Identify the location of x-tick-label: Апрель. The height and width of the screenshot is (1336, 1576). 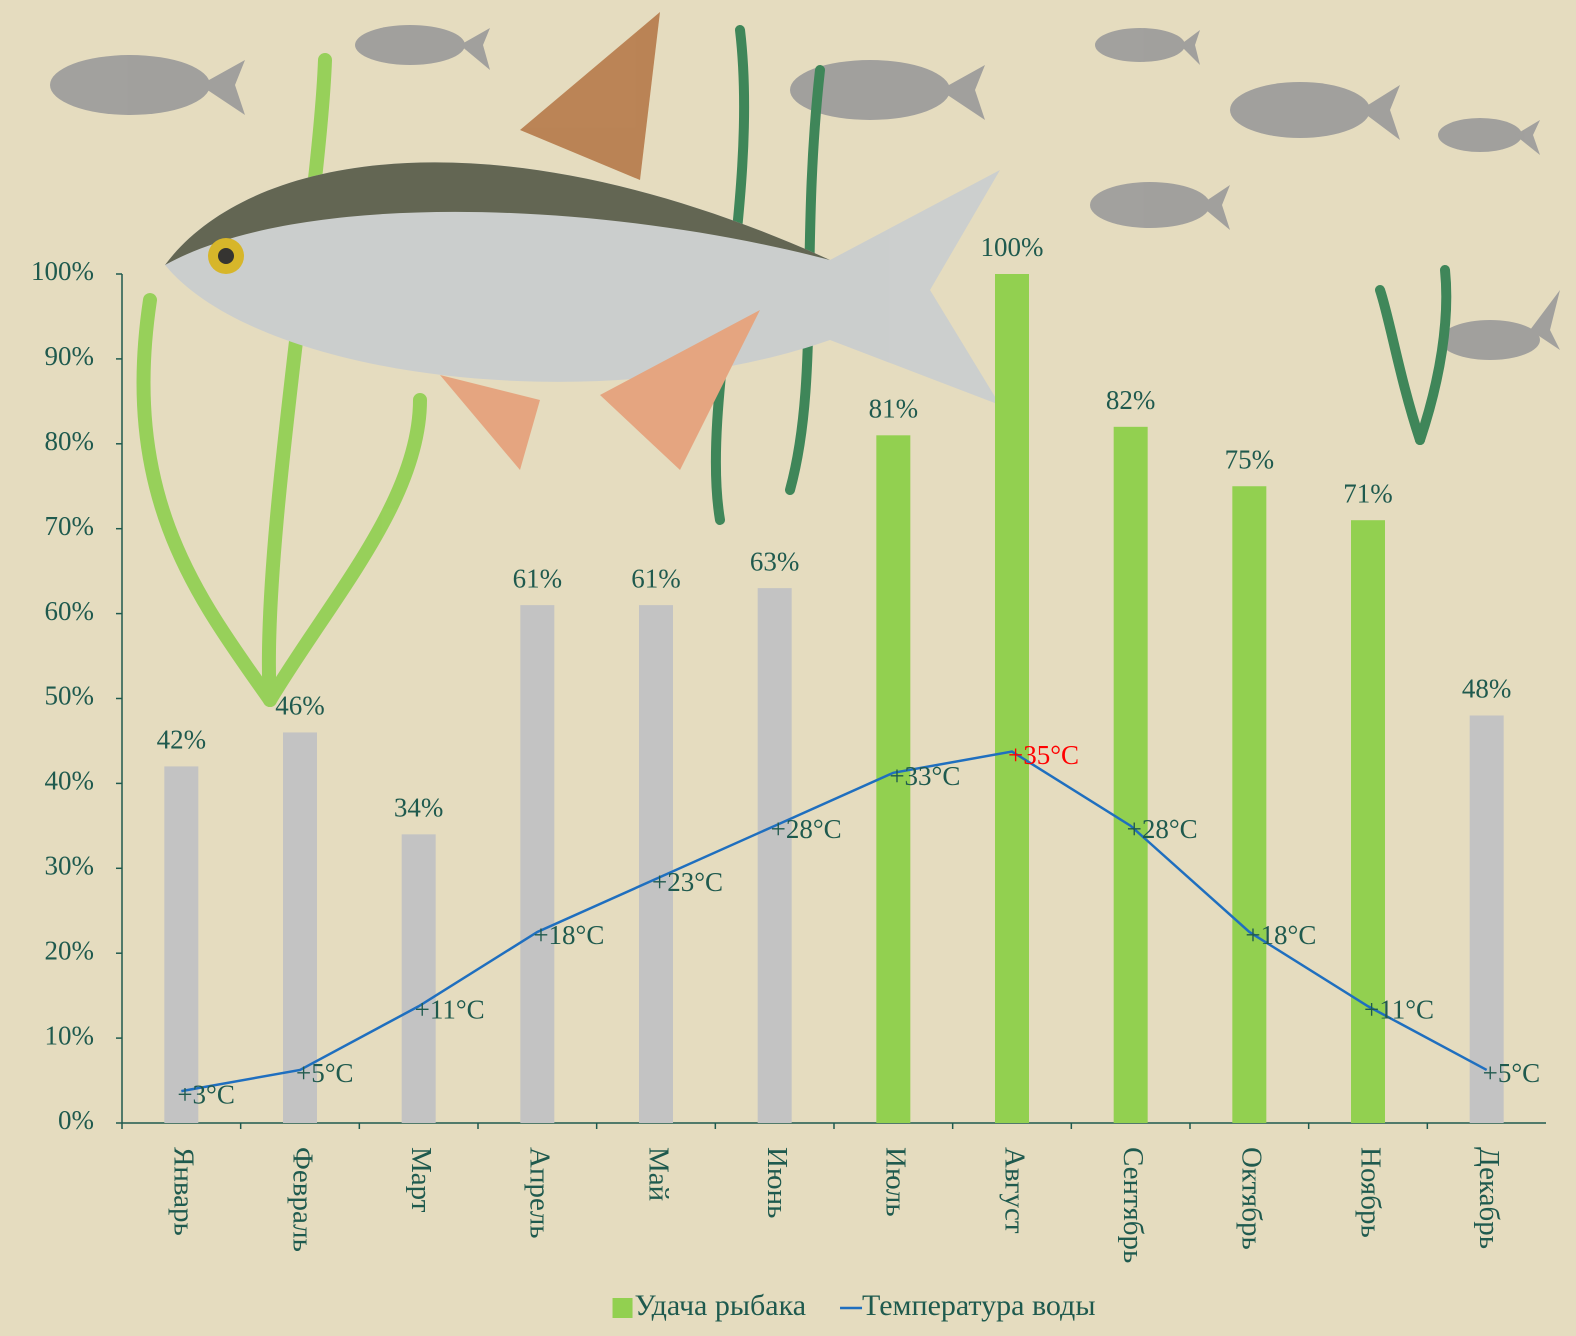
(540, 1193).